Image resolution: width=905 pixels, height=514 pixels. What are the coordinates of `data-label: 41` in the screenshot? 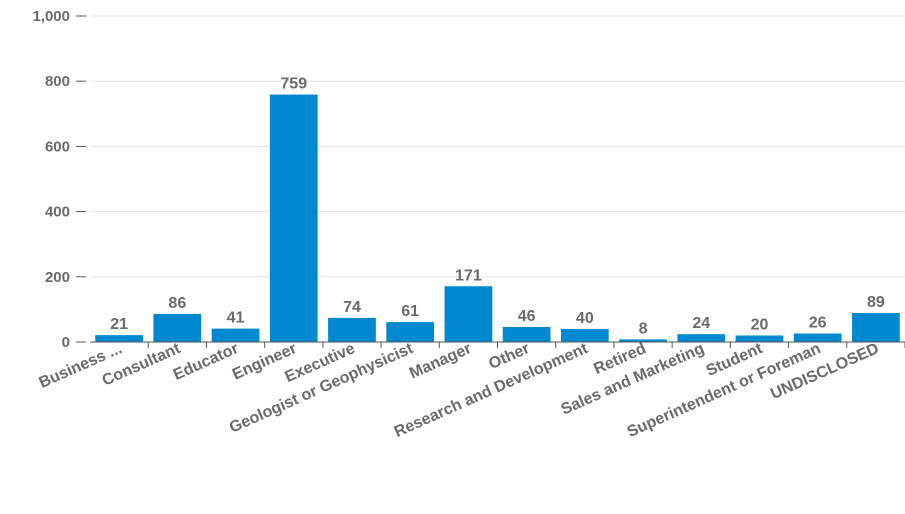 It's located at (236, 318).